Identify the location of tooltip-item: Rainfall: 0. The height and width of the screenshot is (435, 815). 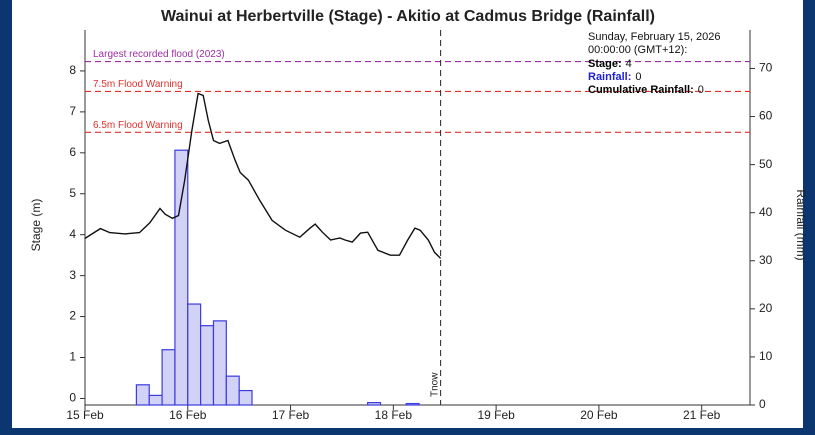
(615, 77).